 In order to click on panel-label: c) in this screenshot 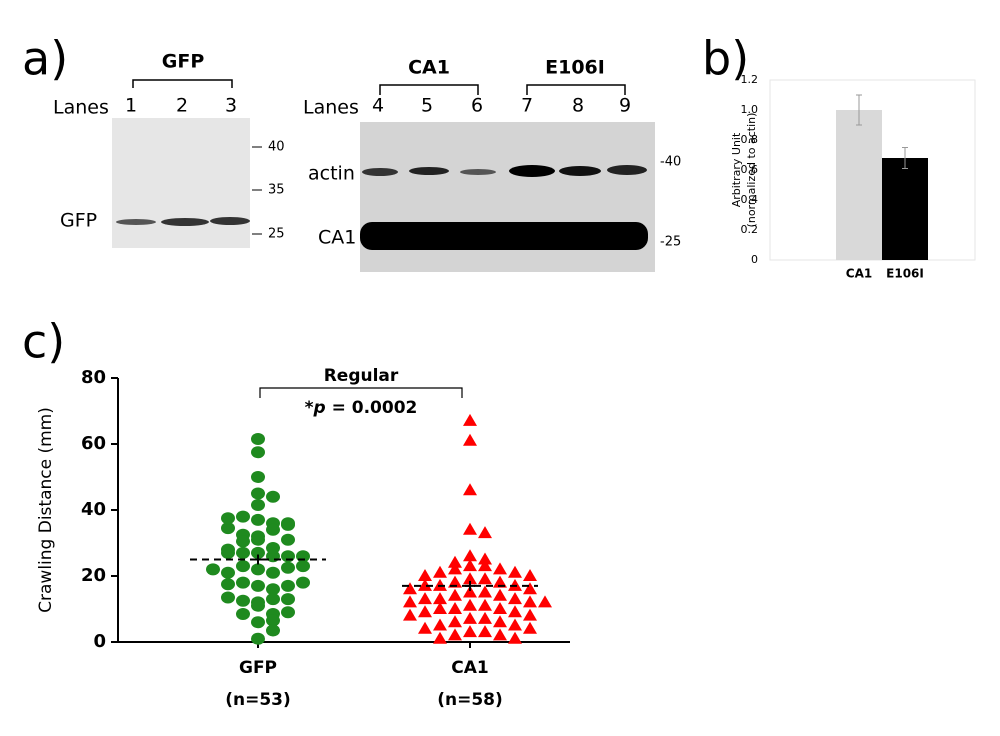, I will do `click(43, 342)`.